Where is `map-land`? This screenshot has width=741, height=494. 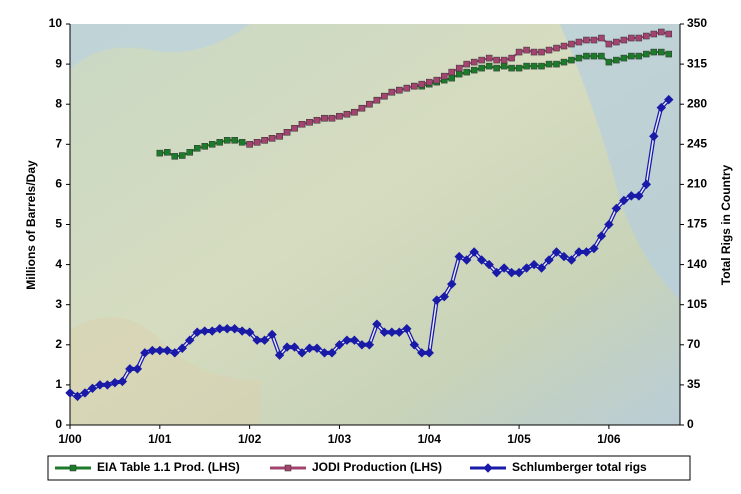 map-land is located at coordinates (165, 371).